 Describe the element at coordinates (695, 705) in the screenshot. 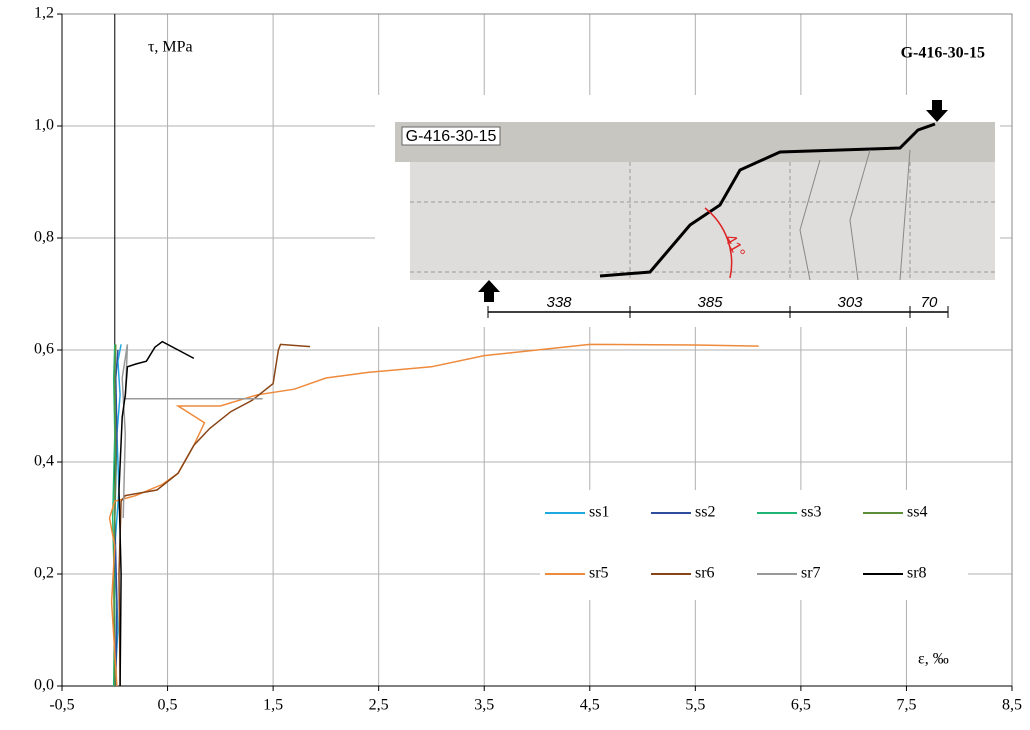

I see `x-tick-label: 5,5` at that location.